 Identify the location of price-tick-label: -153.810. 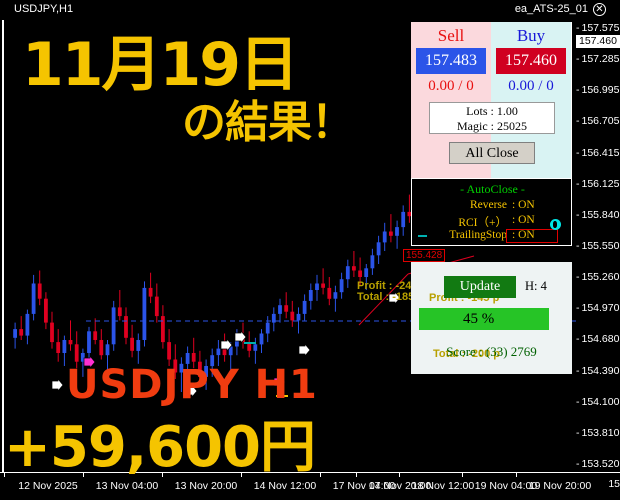
(598, 433).